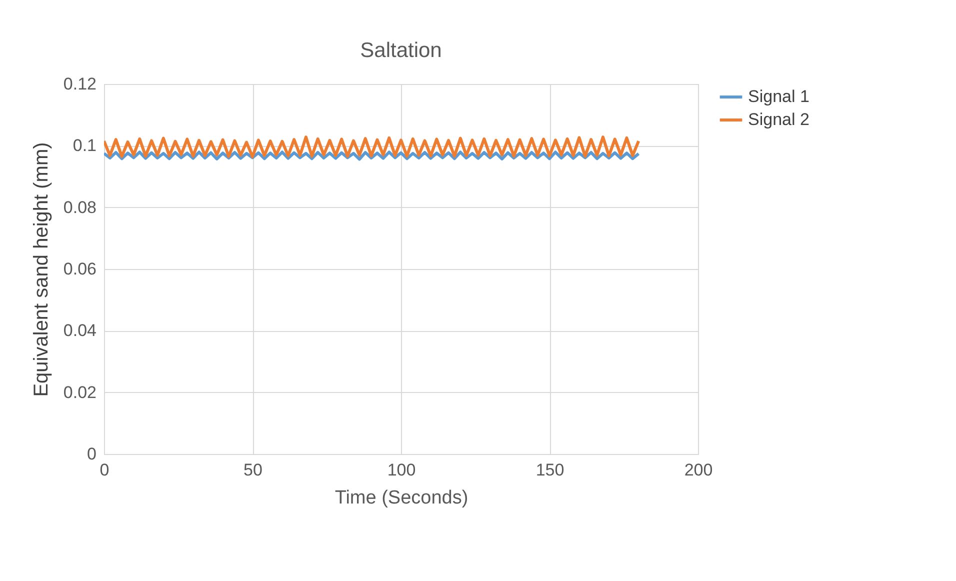  What do you see at coordinates (79, 392) in the screenshot?
I see `y-tick-label: 0.02` at bounding box center [79, 392].